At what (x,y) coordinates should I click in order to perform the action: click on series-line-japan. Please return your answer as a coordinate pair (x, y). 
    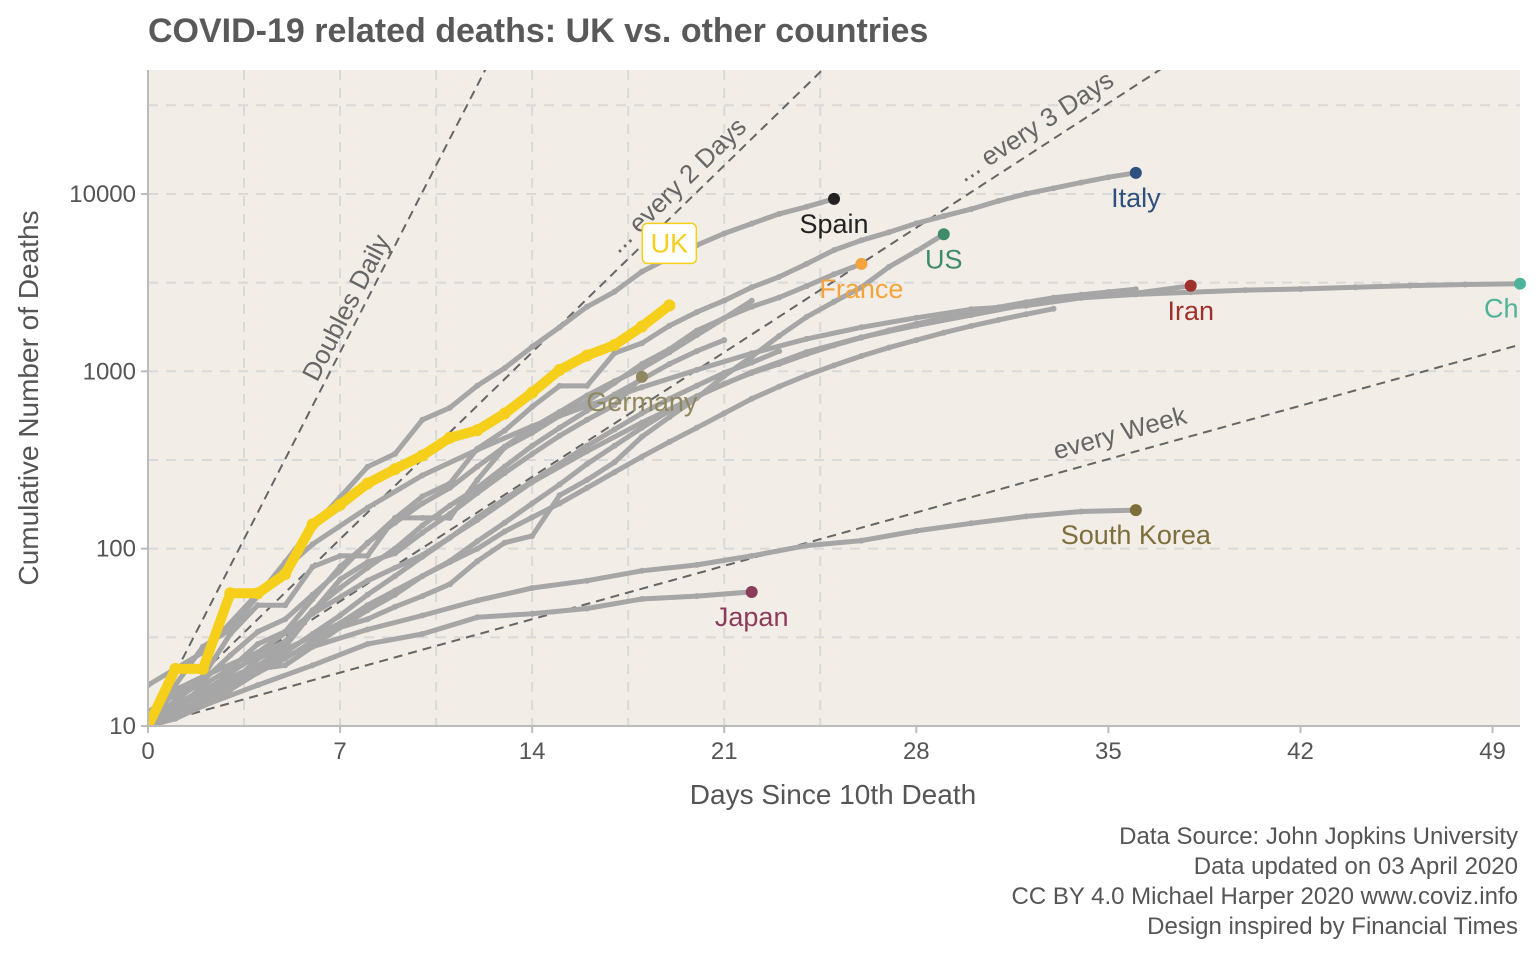
    Looking at the image, I should click on (451, 657).